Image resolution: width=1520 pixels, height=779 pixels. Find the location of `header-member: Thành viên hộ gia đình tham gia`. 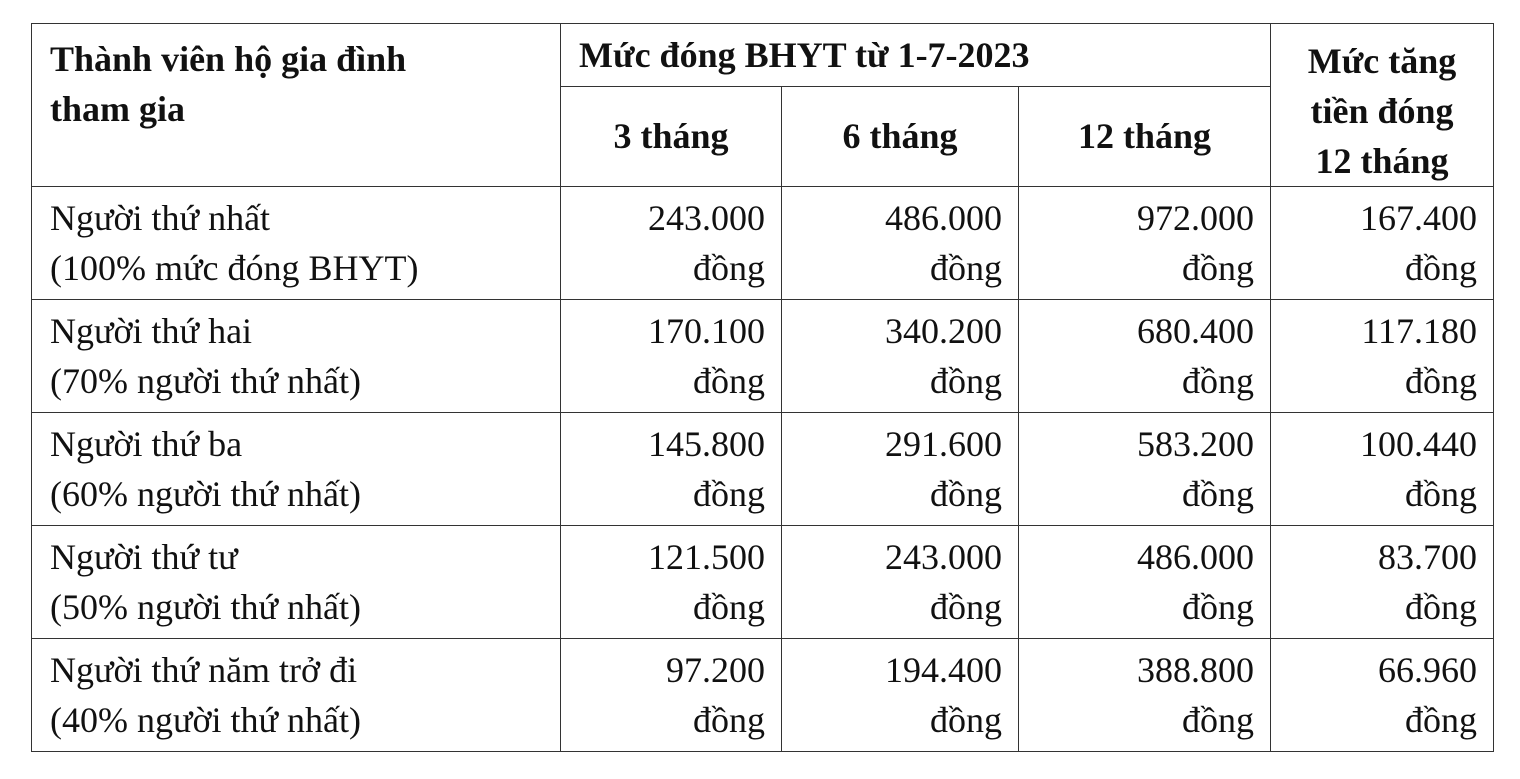

header-member: Thành viên hộ gia đình tham gia is located at coordinates (296, 105).